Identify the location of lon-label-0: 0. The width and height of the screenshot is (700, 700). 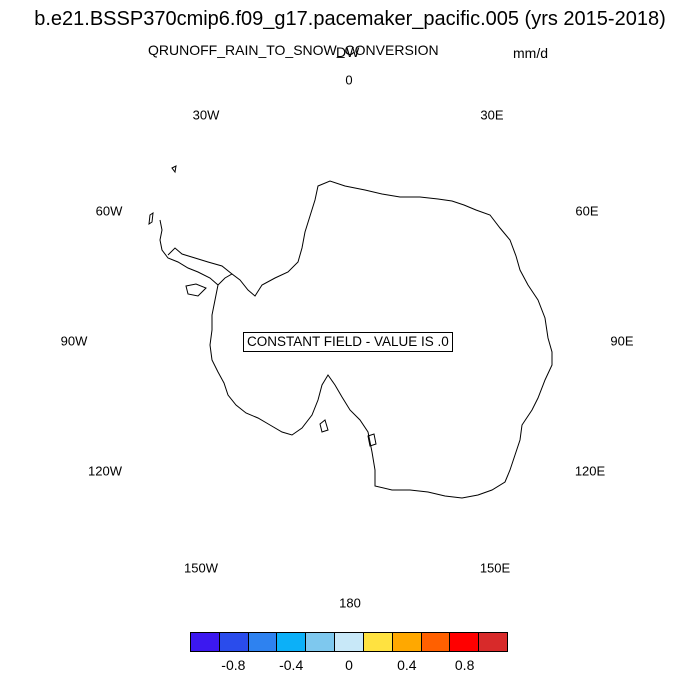
(349, 80).